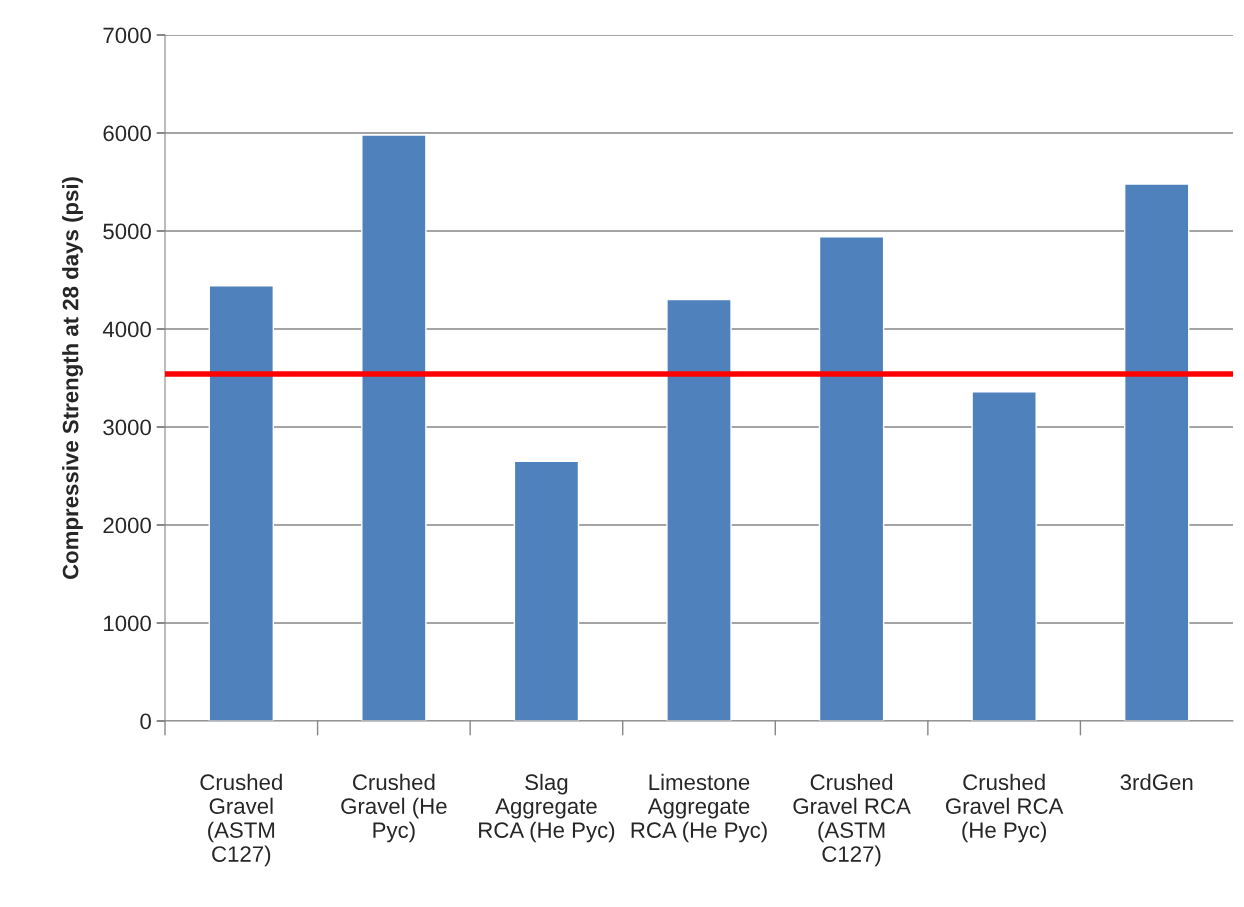 The image size is (1244, 907). What do you see at coordinates (699, 808) in the screenshot?
I see `x-tick-label: Limestone Aggregate RCA (He Pyc)` at bounding box center [699, 808].